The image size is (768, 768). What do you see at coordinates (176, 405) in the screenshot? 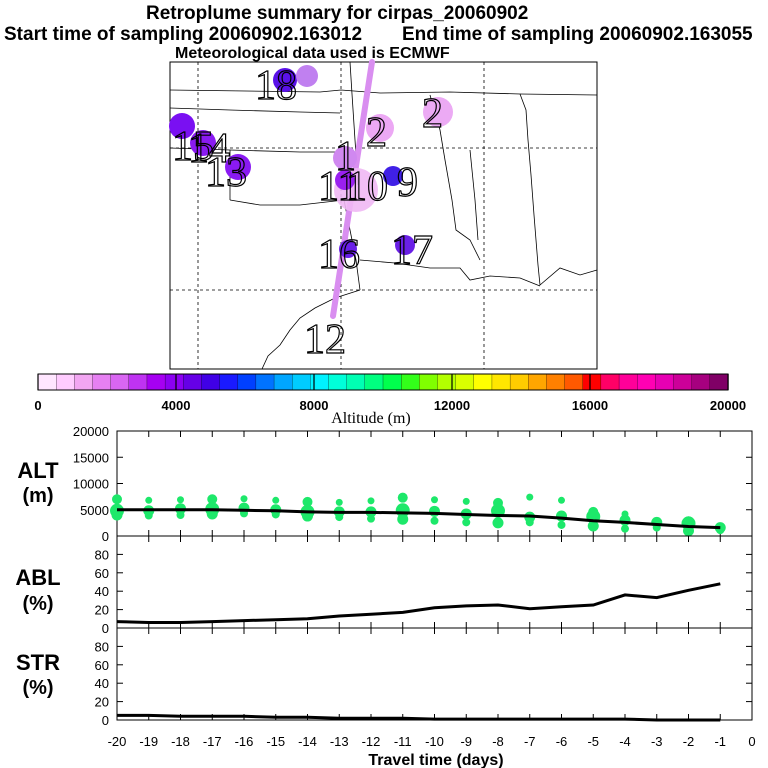
I see `colorbar-tick-label: 4000` at bounding box center [176, 405].